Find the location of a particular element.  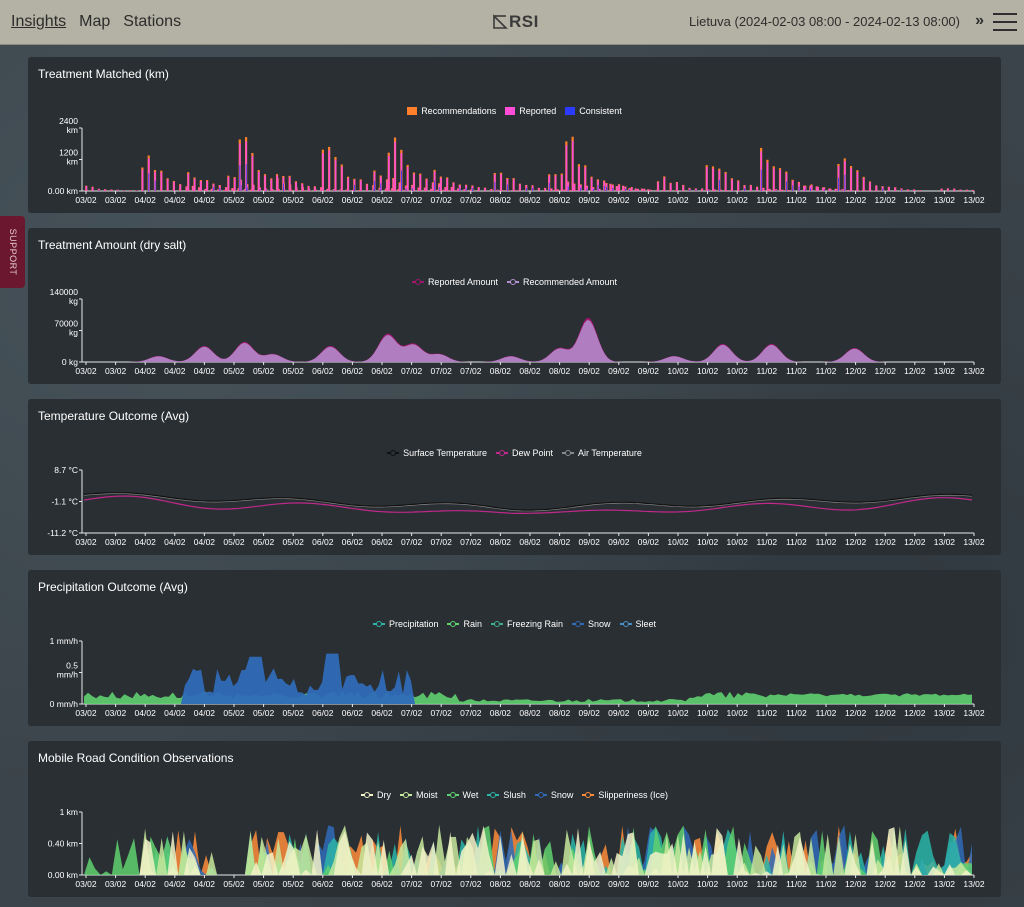

rsi-logo: RSI is located at coordinates (515, 22).